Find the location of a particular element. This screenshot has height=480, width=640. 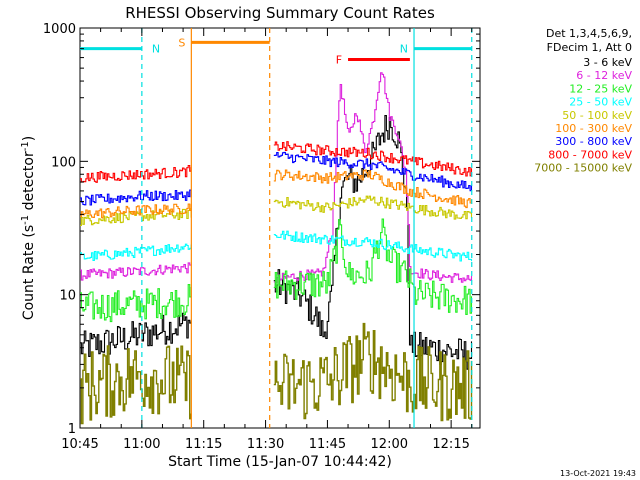

legend-entry-9: 7000 - 15000 keV is located at coordinates (583, 168).